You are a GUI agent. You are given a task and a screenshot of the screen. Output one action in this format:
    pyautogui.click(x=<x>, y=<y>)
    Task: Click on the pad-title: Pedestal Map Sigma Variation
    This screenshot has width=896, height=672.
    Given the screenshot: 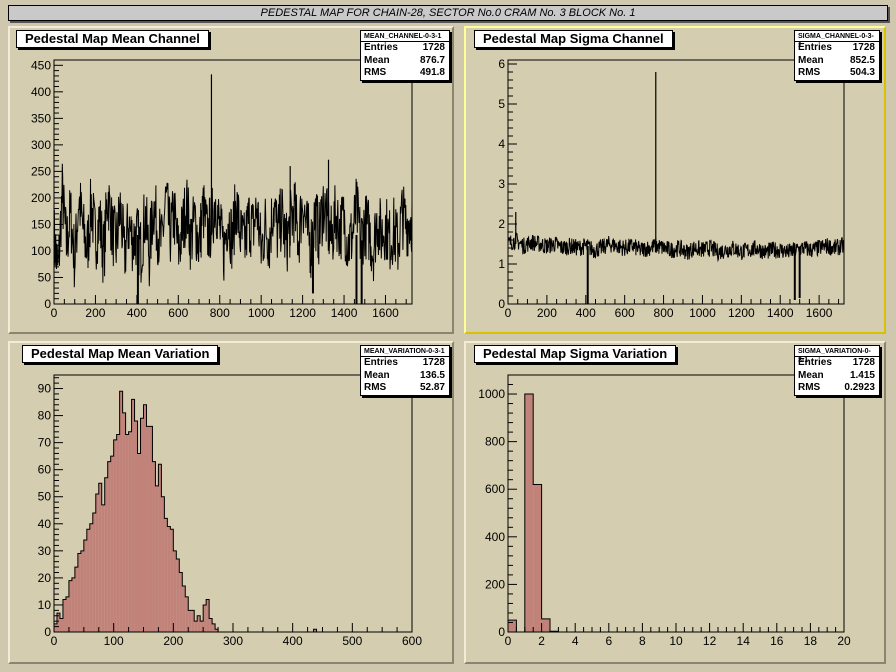 What is the action you would take?
    pyautogui.click(x=575, y=354)
    